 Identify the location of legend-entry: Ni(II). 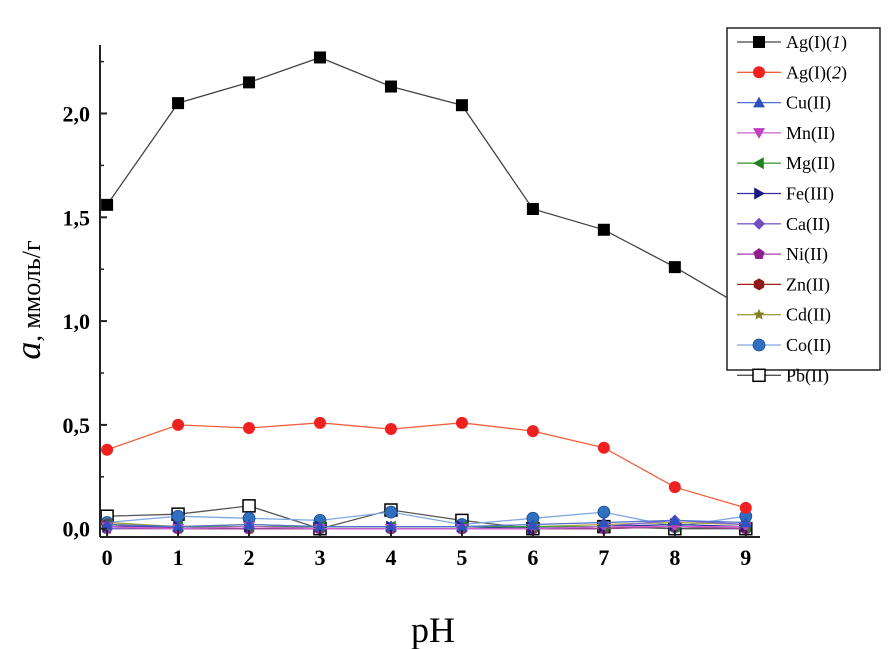
(782, 254).